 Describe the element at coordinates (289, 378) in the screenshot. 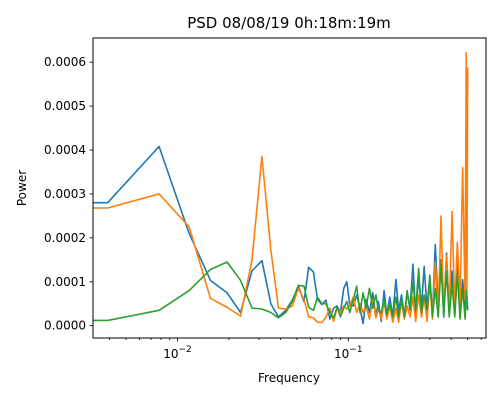

I see `x-axis-label: Frequency` at that location.